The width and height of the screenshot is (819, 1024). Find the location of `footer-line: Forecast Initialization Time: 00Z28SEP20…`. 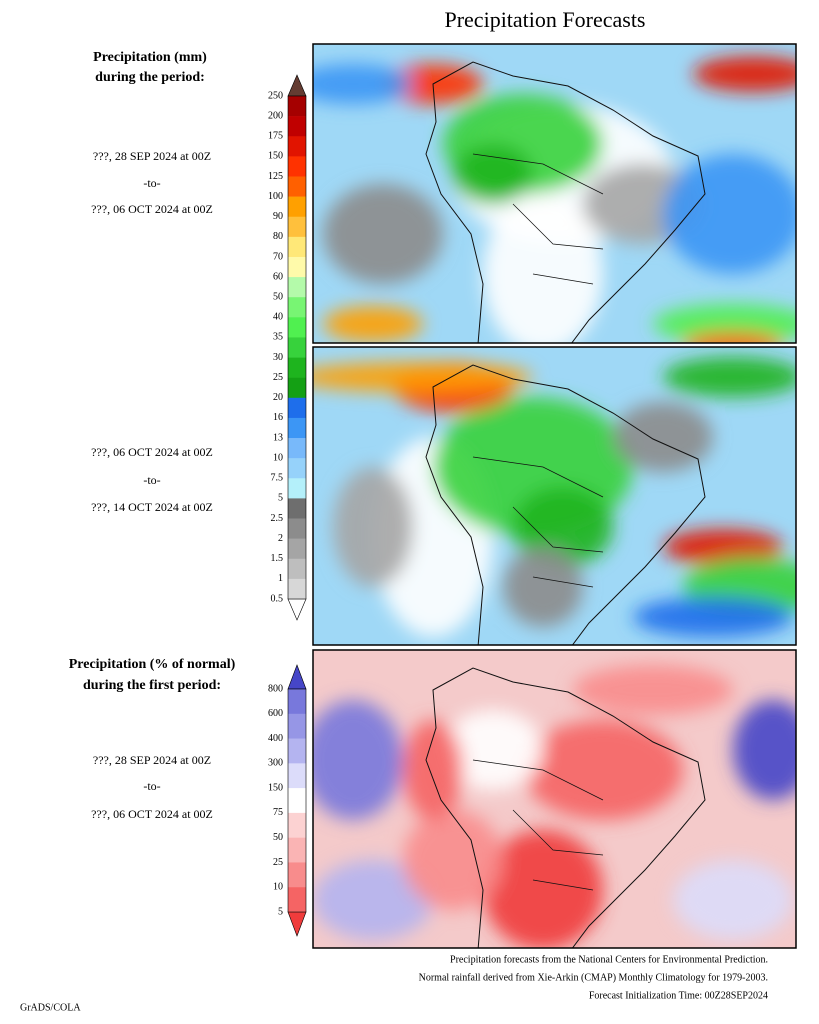

footer-line: Forecast Initialization Time: 00Z28SEP20… is located at coordinates (678, 995).